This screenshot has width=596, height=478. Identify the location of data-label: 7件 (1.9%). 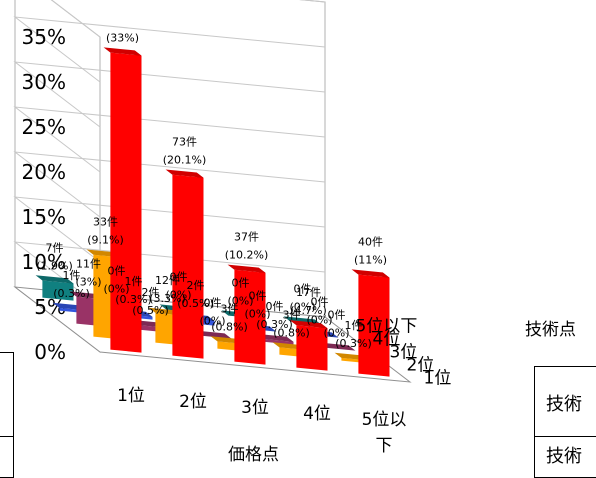
(54, 256).